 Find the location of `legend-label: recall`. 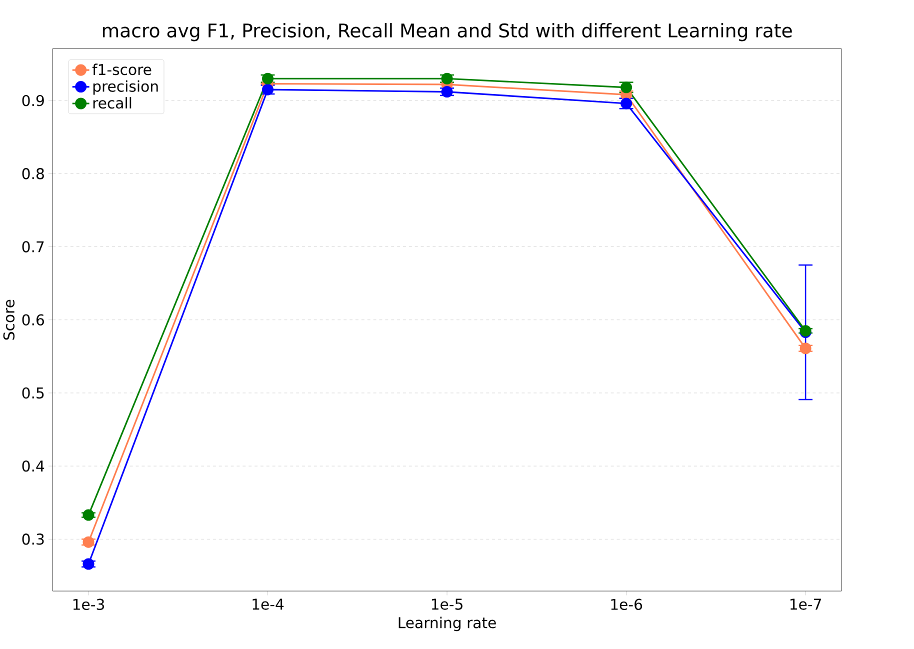

legend-label: recall is located at coordinates (112, 103).